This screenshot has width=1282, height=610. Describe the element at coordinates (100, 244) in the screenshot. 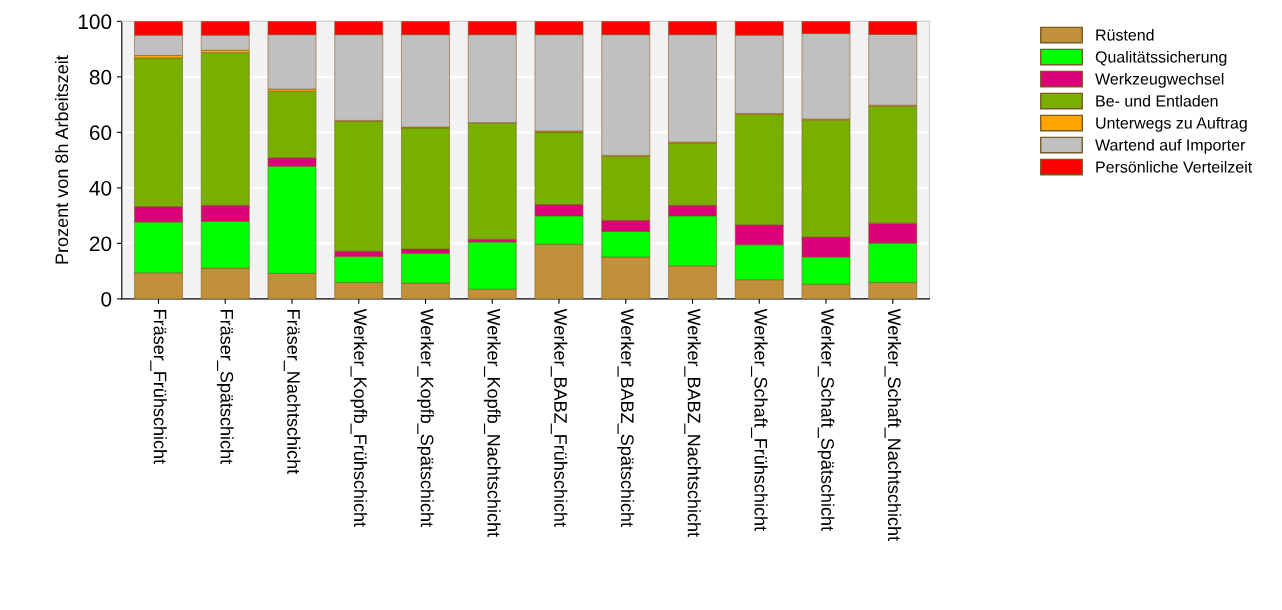

I see `y-tick-label: 20` at that location.